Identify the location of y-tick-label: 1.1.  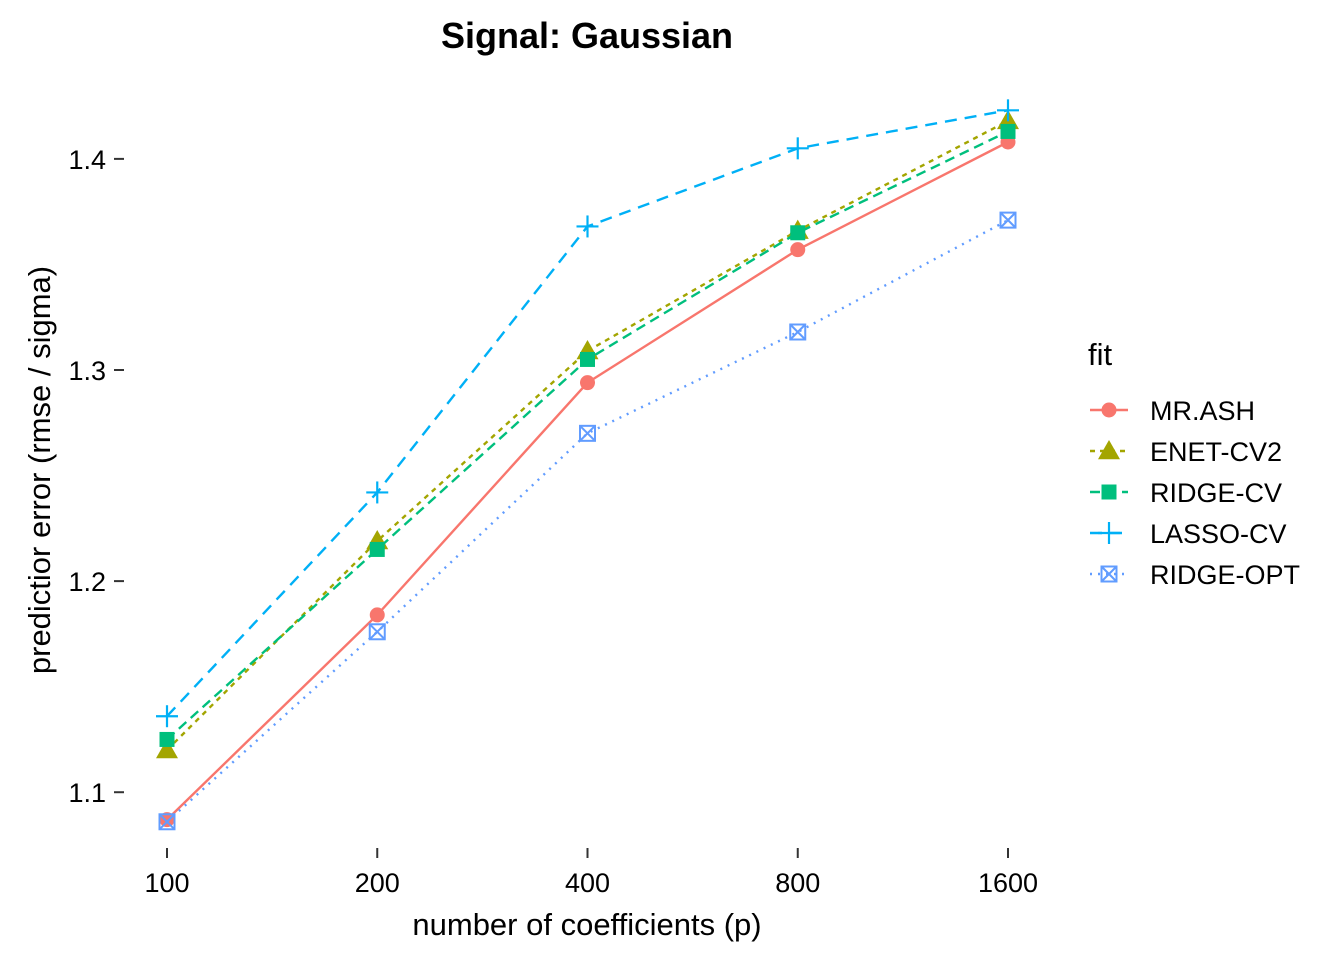
(87, 793).